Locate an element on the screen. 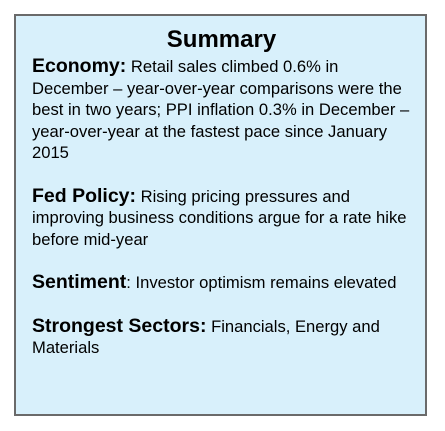 This screenshot has width=445, height=431. sentiment-heading: Sentiment is located at coordinates (79, 282).